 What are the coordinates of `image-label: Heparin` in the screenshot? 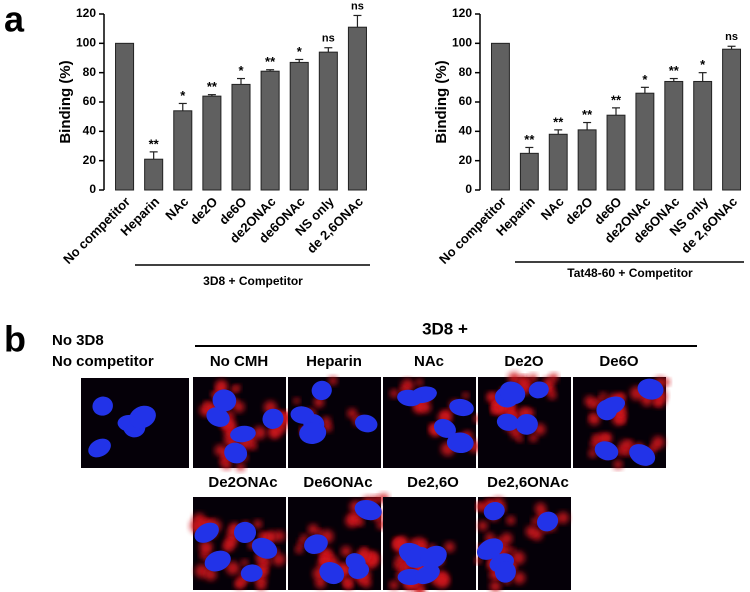 It's located at (334, 361).